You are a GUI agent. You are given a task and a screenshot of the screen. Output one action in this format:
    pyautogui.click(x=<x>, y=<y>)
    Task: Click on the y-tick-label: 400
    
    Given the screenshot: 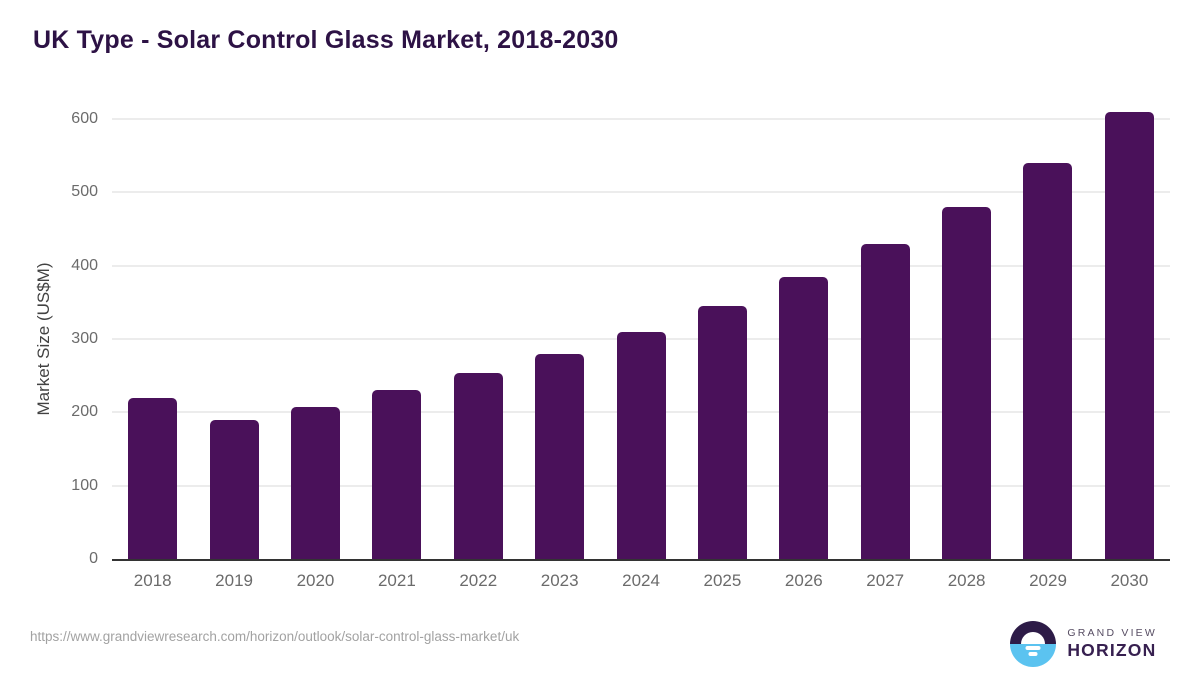 What is the action you would take?
    pyautogui.click(x=84, y=265)
    